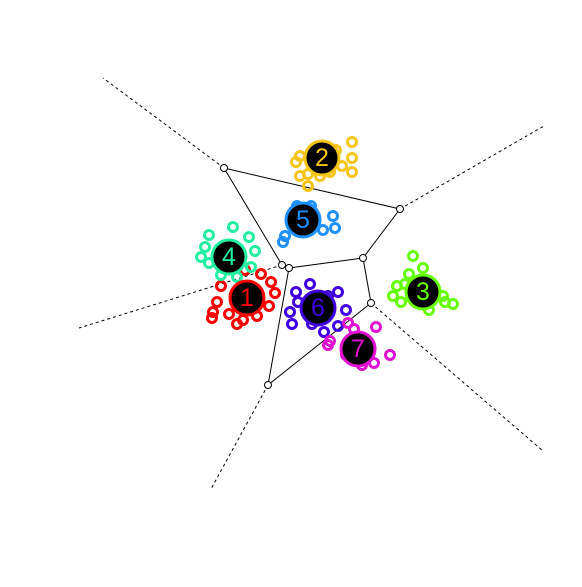 This screenshot has height=587, width=582. Describe the element at coordinates (312, 276) in the screenshot. I see `voronoi-vertices` at that location.